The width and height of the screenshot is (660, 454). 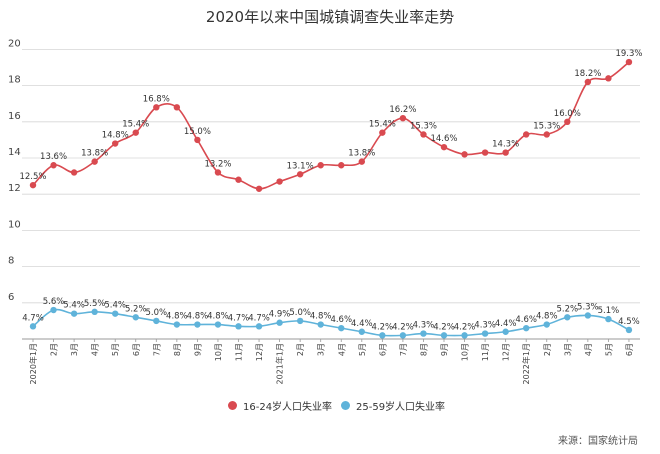 What do you see at coordinates (423, 349) in the screenshot?
I see `x-tick-label: 8月` at bounding box center [423, 349].